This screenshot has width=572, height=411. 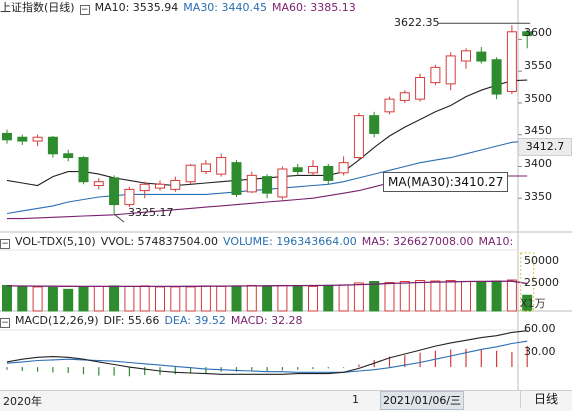 What do you see at coordinates (538, 32) in the screenshot?
I see `price-tick-label: 3600` at bounding box center [538, 32].